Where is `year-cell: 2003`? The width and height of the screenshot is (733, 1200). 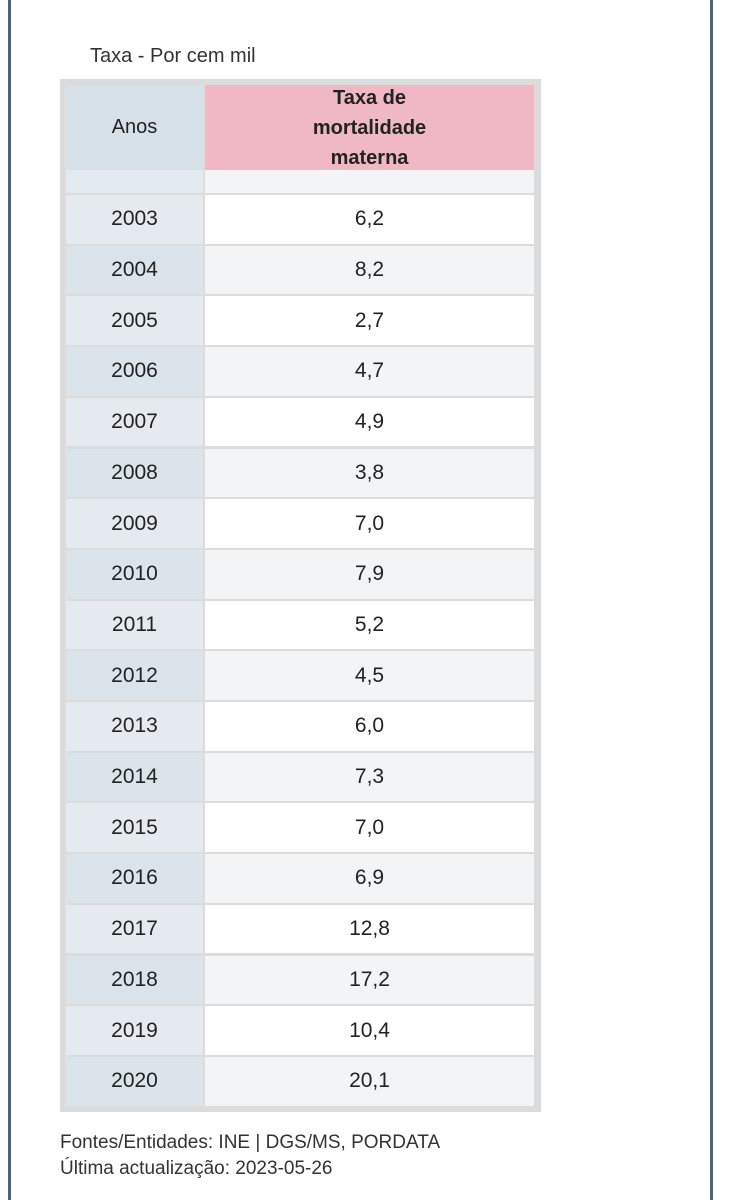
year-cell: 2003 is located at coordinates (134, 219).